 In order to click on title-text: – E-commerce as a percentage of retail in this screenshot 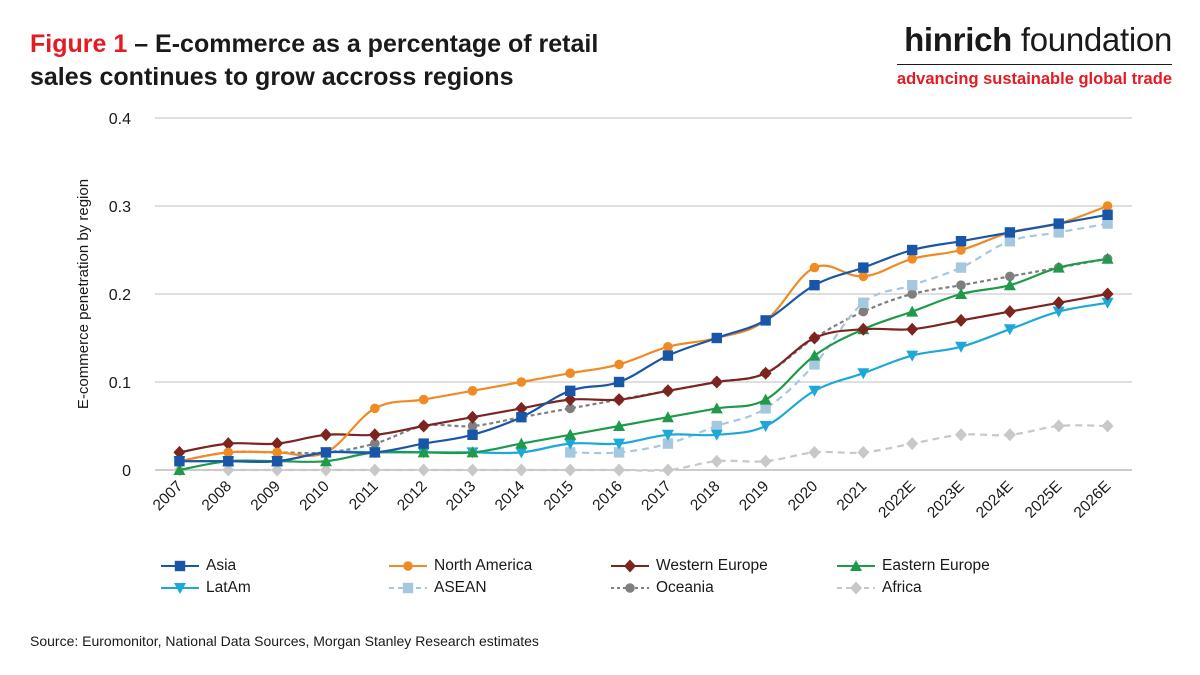, I will do `click(363, 44)`.